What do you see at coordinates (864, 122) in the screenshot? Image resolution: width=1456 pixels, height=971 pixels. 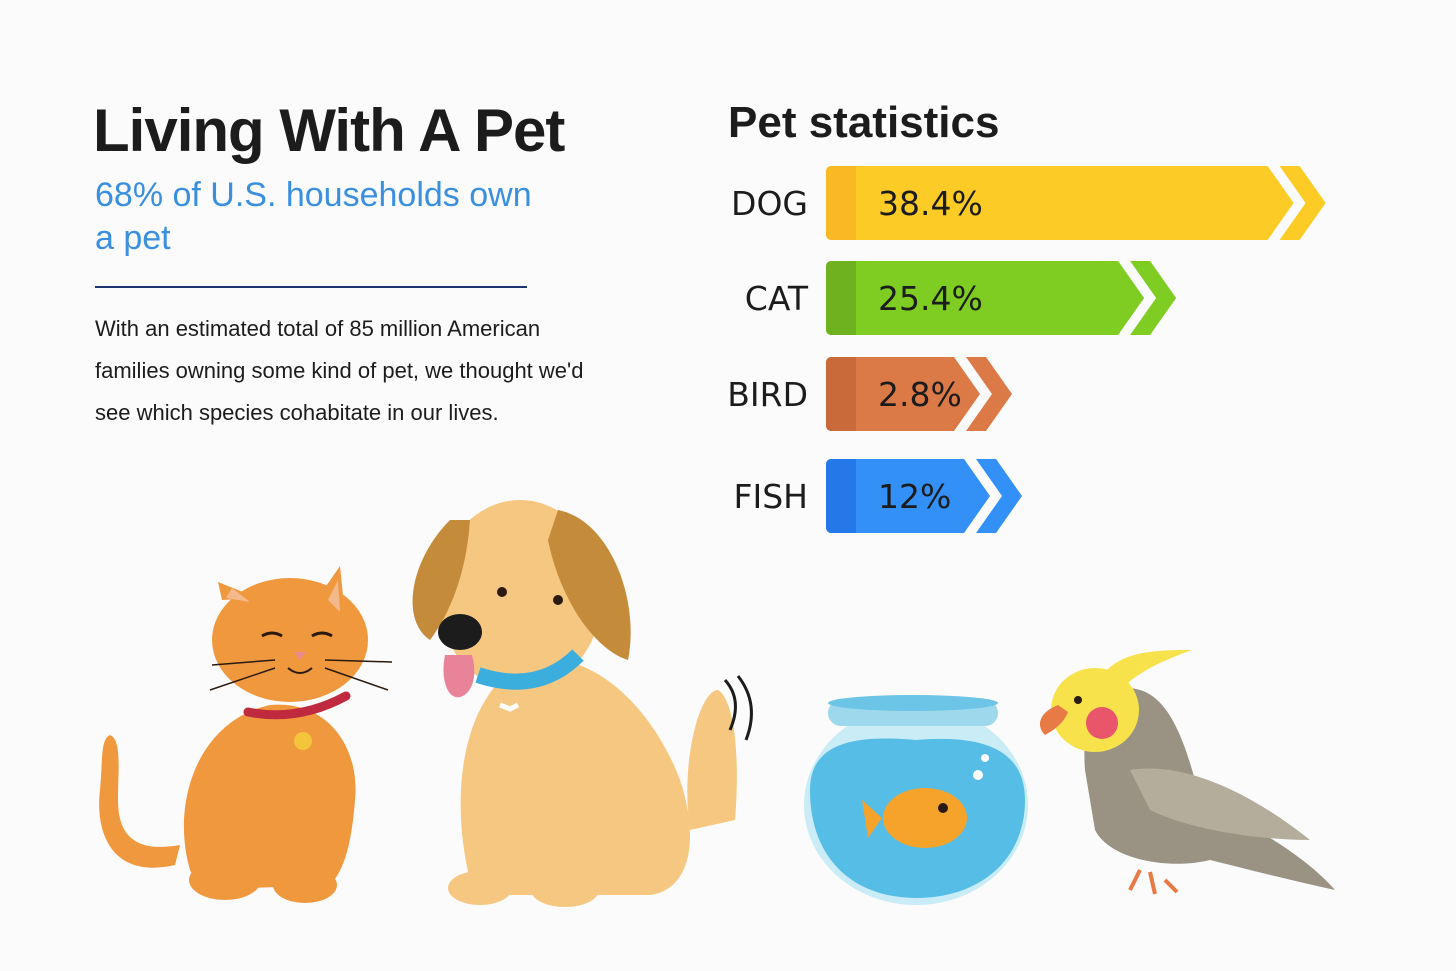 I see `chart-title: Pet statistics` at bounding box center [864, 122].